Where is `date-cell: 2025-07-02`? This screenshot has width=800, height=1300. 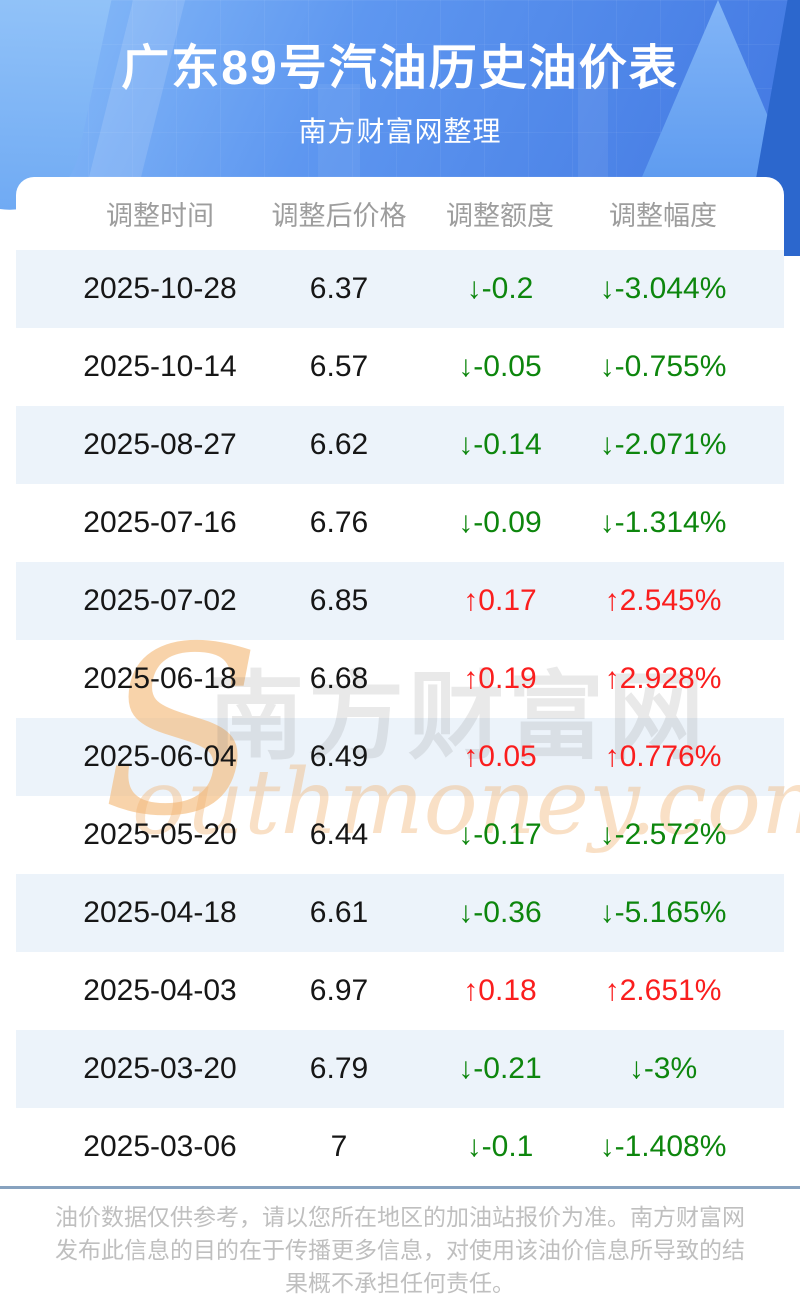 date-cell: 2025-07-02 is located at coordinates (160, 600).